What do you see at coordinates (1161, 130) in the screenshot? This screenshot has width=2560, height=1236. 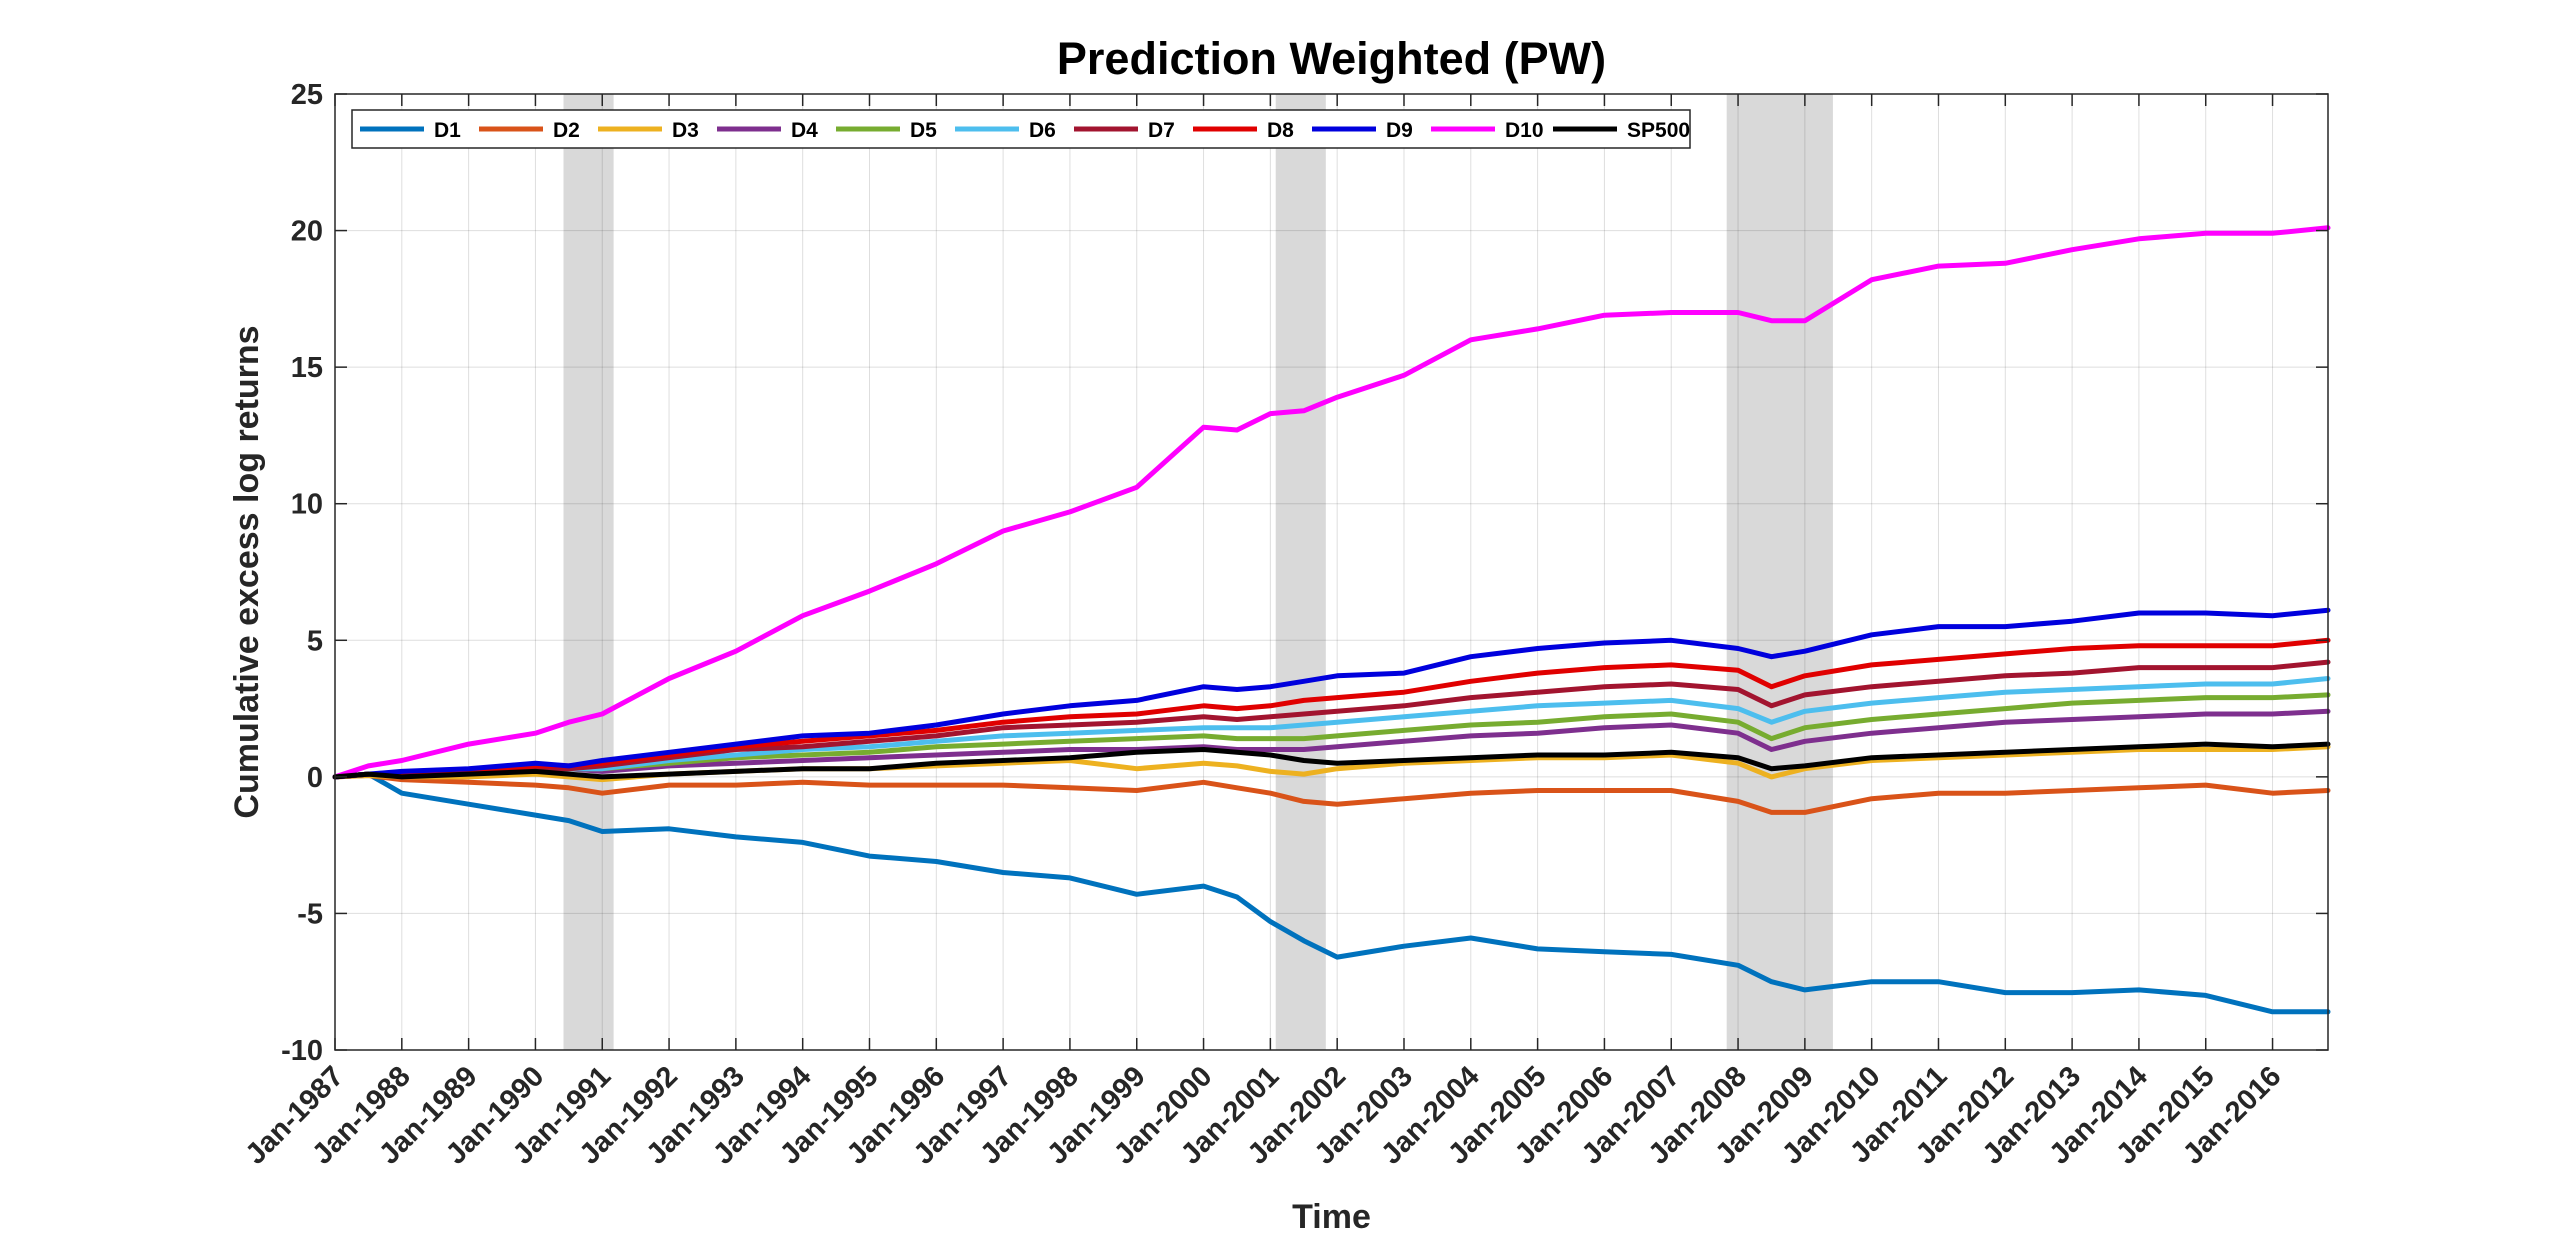 I see `legend-label-d7: D7` at bounding box center [1161, 130].